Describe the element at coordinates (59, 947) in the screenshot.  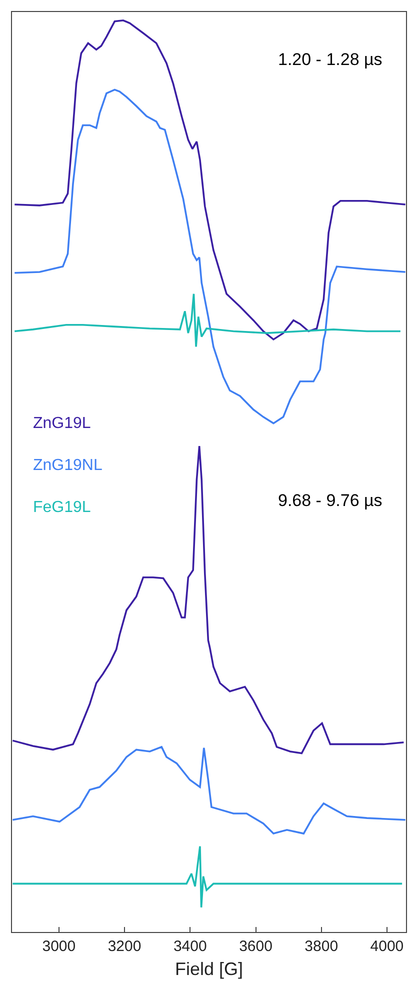
I see `x-tick-label: 3000` at that location.